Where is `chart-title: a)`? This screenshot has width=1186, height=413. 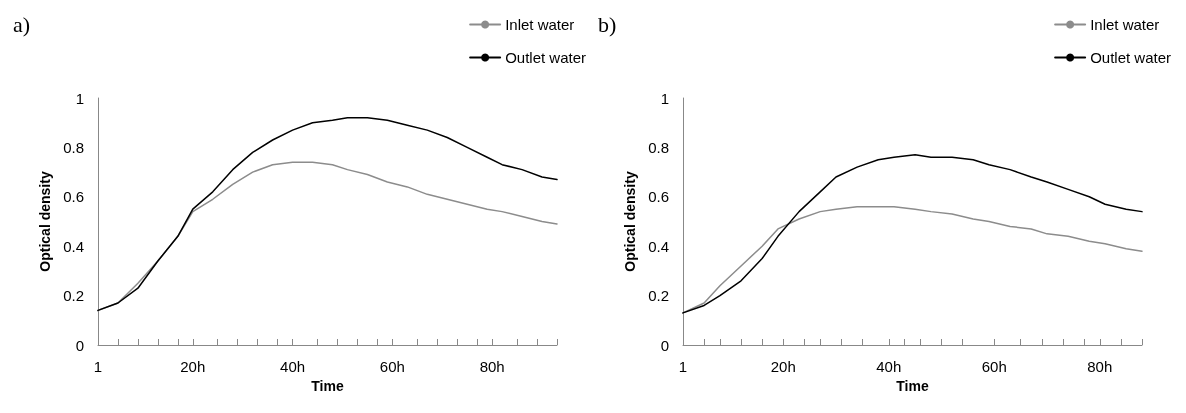
chart-title: a) is located at coordinates (22, 24).